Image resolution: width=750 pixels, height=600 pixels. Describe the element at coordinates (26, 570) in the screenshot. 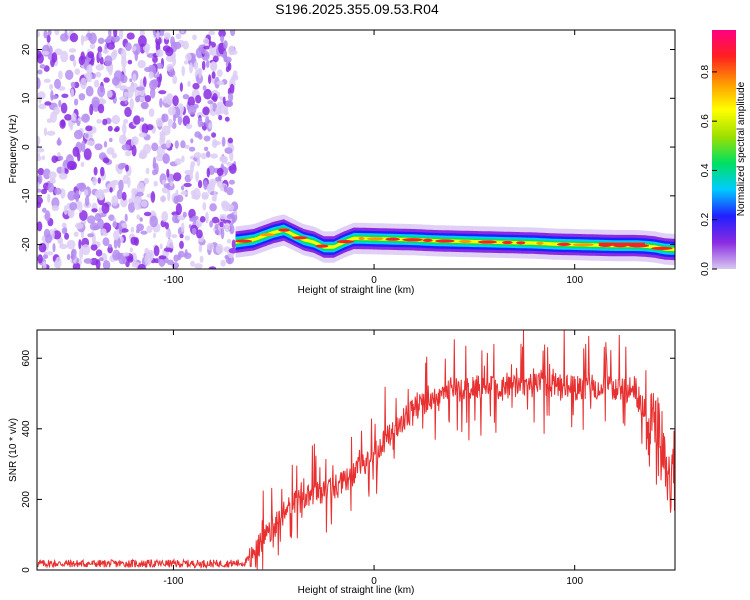

I see `y-tick-label: 0` at that location.